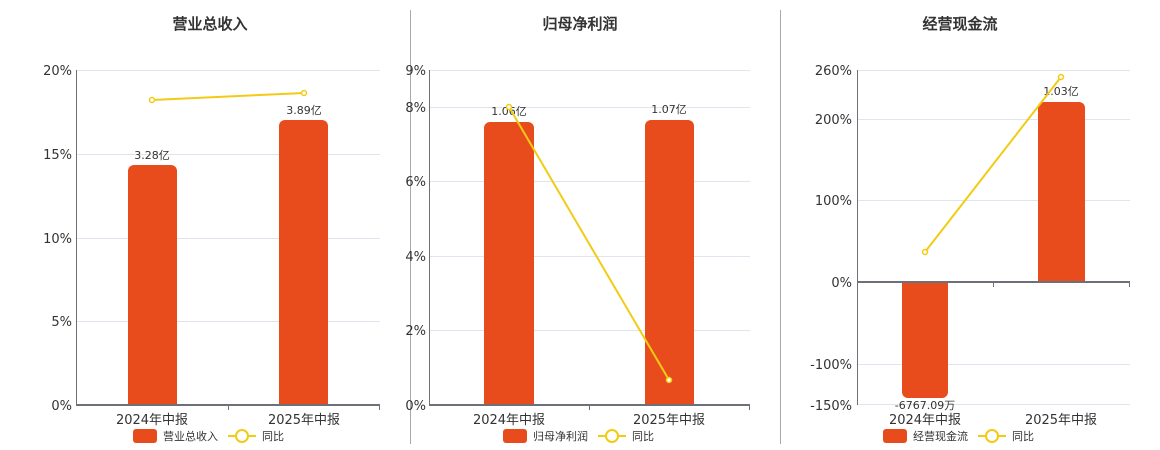 The width and height of the screenshot is (1160, 450). What do you see at coordinates (509, 111) in the screenshot?
I see `bar-label-2024: 1.06亿` at bounding box center [509, 111].